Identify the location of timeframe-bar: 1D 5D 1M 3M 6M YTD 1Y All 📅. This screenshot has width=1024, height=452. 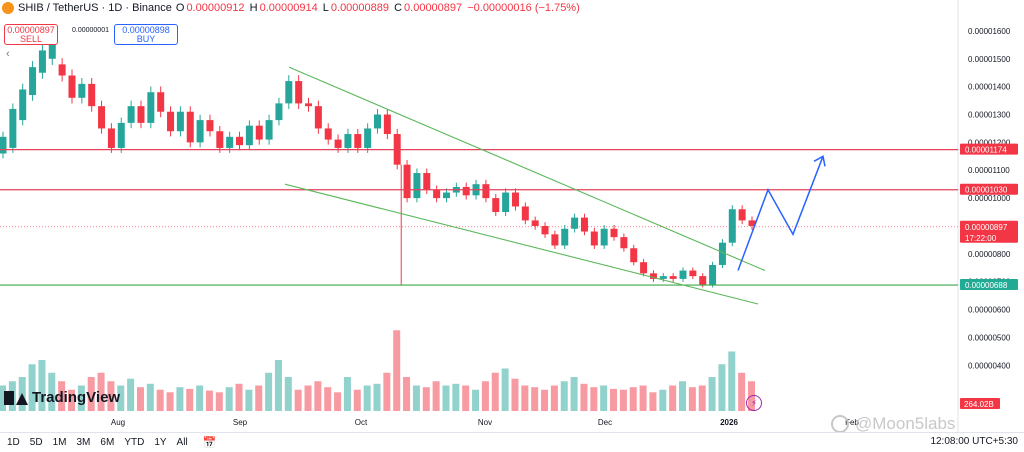
(512, 442).